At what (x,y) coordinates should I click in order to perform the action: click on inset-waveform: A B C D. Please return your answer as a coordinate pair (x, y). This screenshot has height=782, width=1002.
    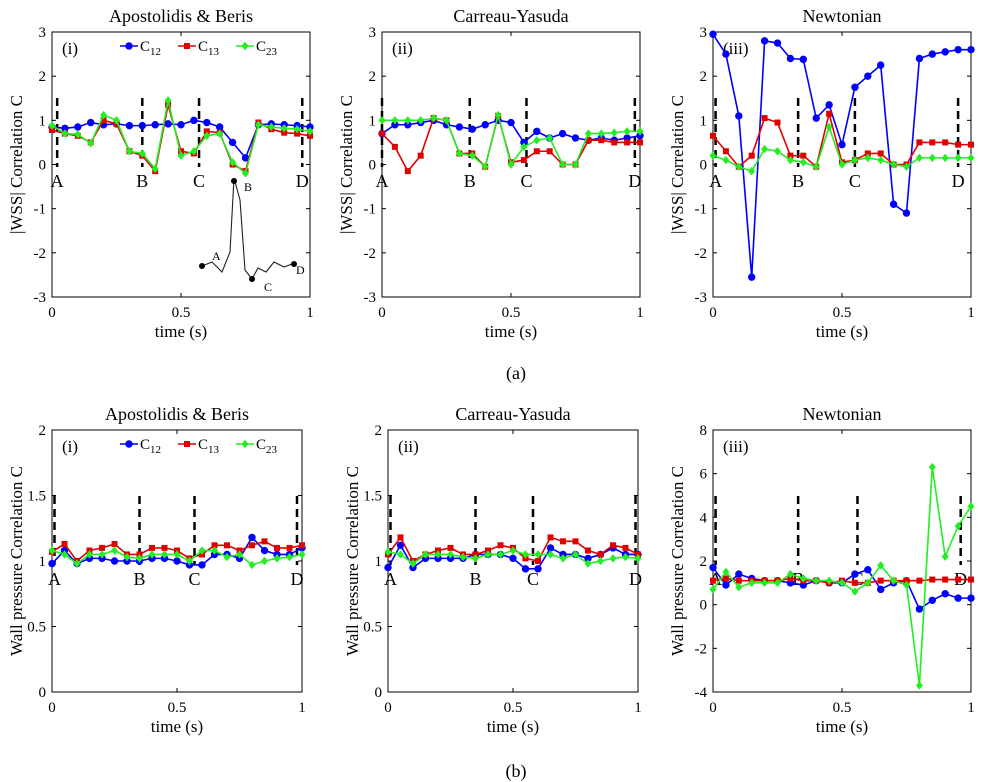
    Looking at the image, I should click on (252, 235).